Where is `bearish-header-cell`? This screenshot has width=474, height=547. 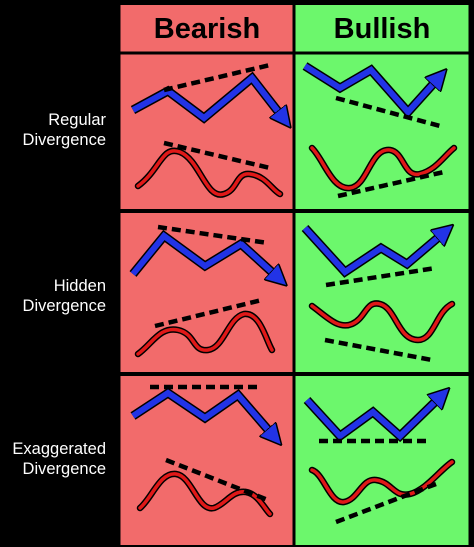
bearish-header-cell is located at coordinates (206, 29).